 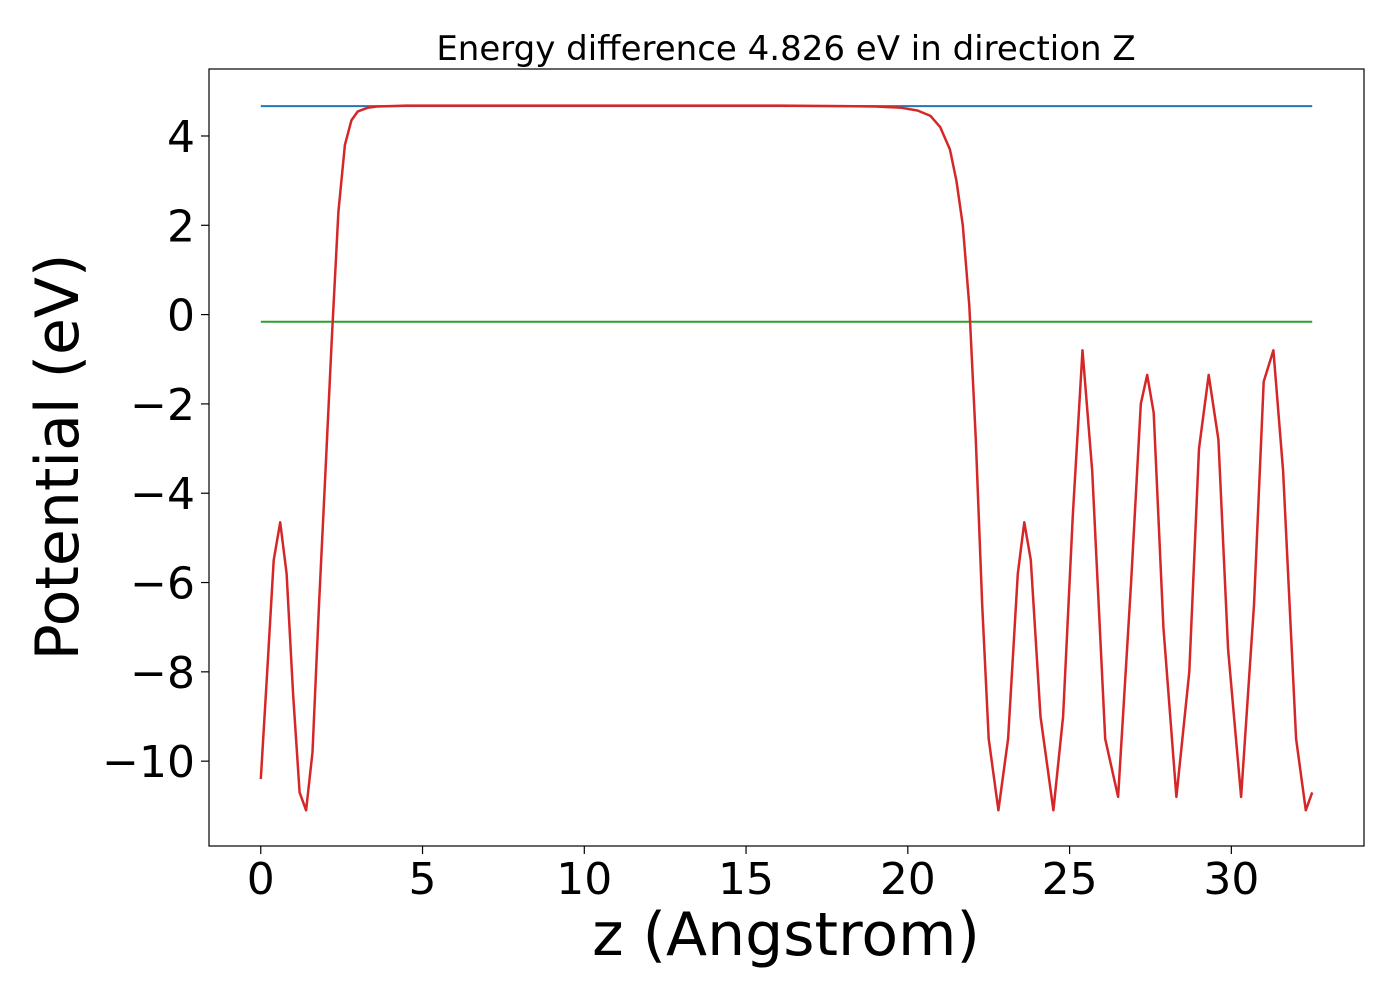 What do you see at coordinates (162, 584) in the screenshot?
I see `y-tick-label: −6` at bounding box center [162, 584].